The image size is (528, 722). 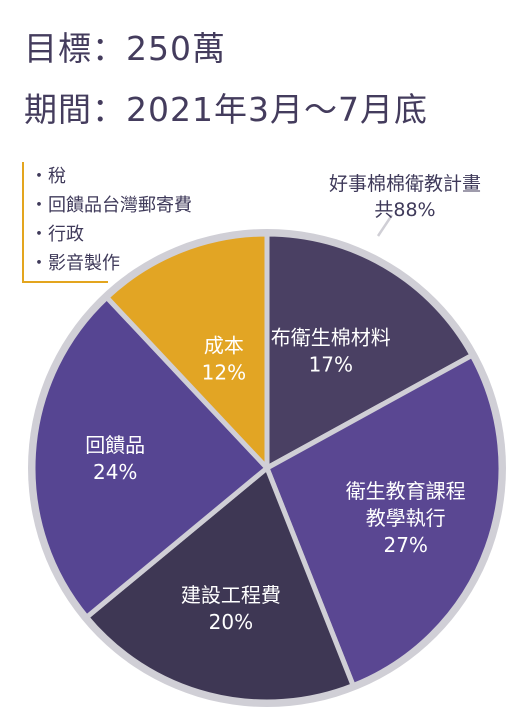 What do you see at coordinates (115, 472) in the screenshot?
I see `slice-value-label-3: 24%` at bounding box center [115, 472].